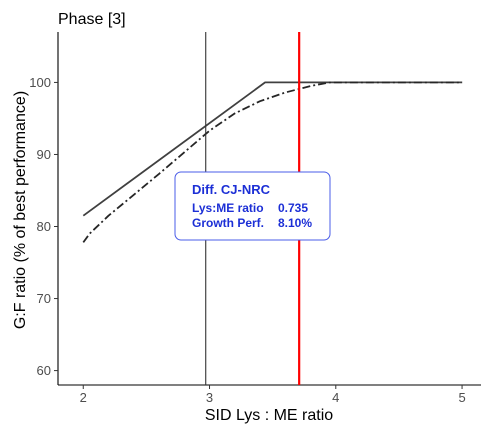 This screenshot has width=489, height=434. What do you see at coordinates (295, 223) in the screenshot?
I see `annotation-value: 8.10%` at bounding box center [295, 223].